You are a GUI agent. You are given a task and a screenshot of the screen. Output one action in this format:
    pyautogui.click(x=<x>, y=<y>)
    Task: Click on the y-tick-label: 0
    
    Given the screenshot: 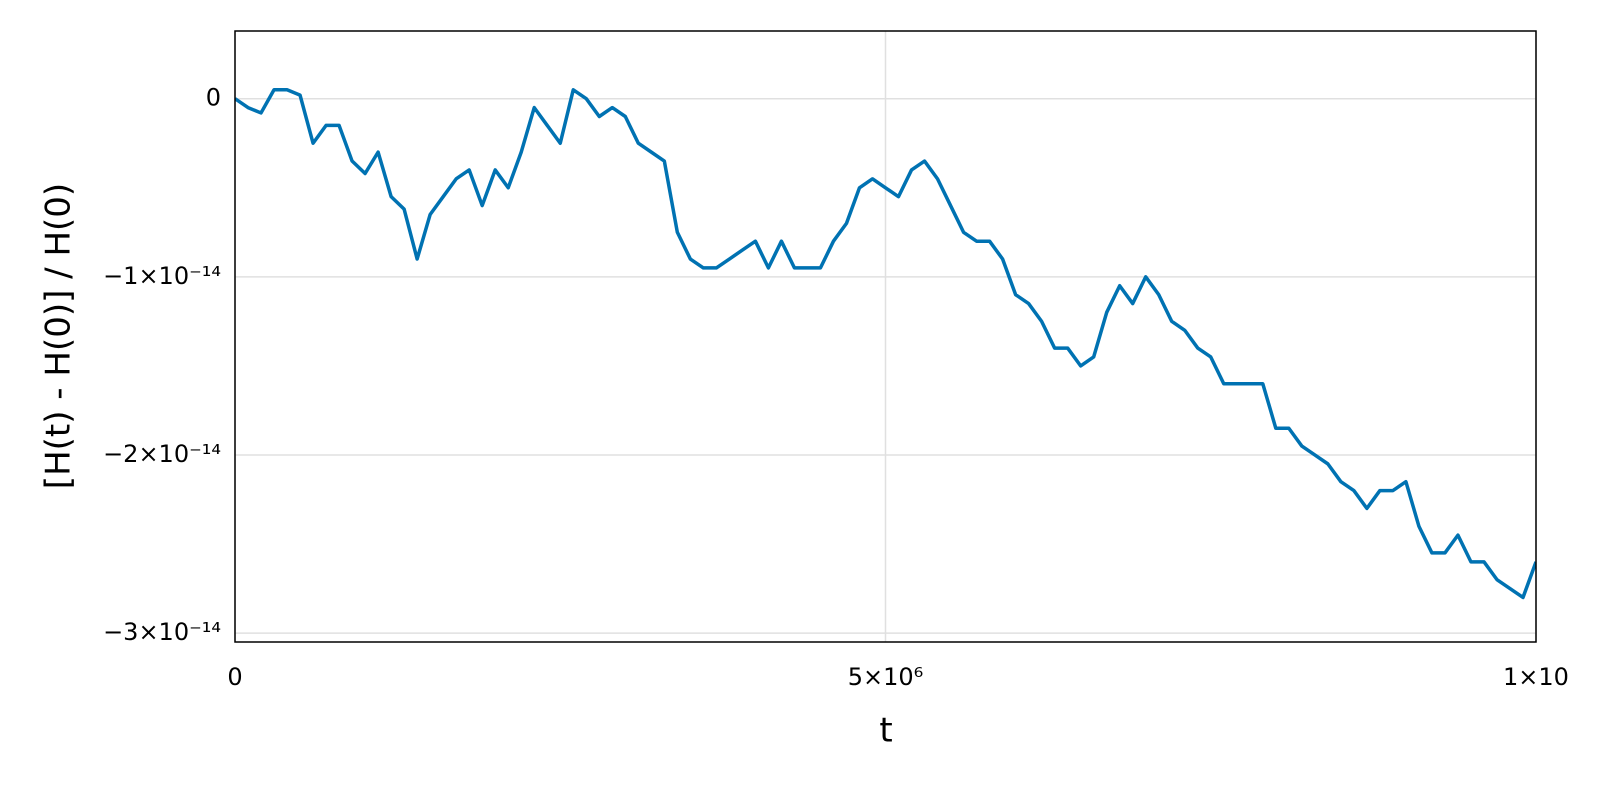 What is the action you would take?
    pyautogui.click(x=213, y=98)
    